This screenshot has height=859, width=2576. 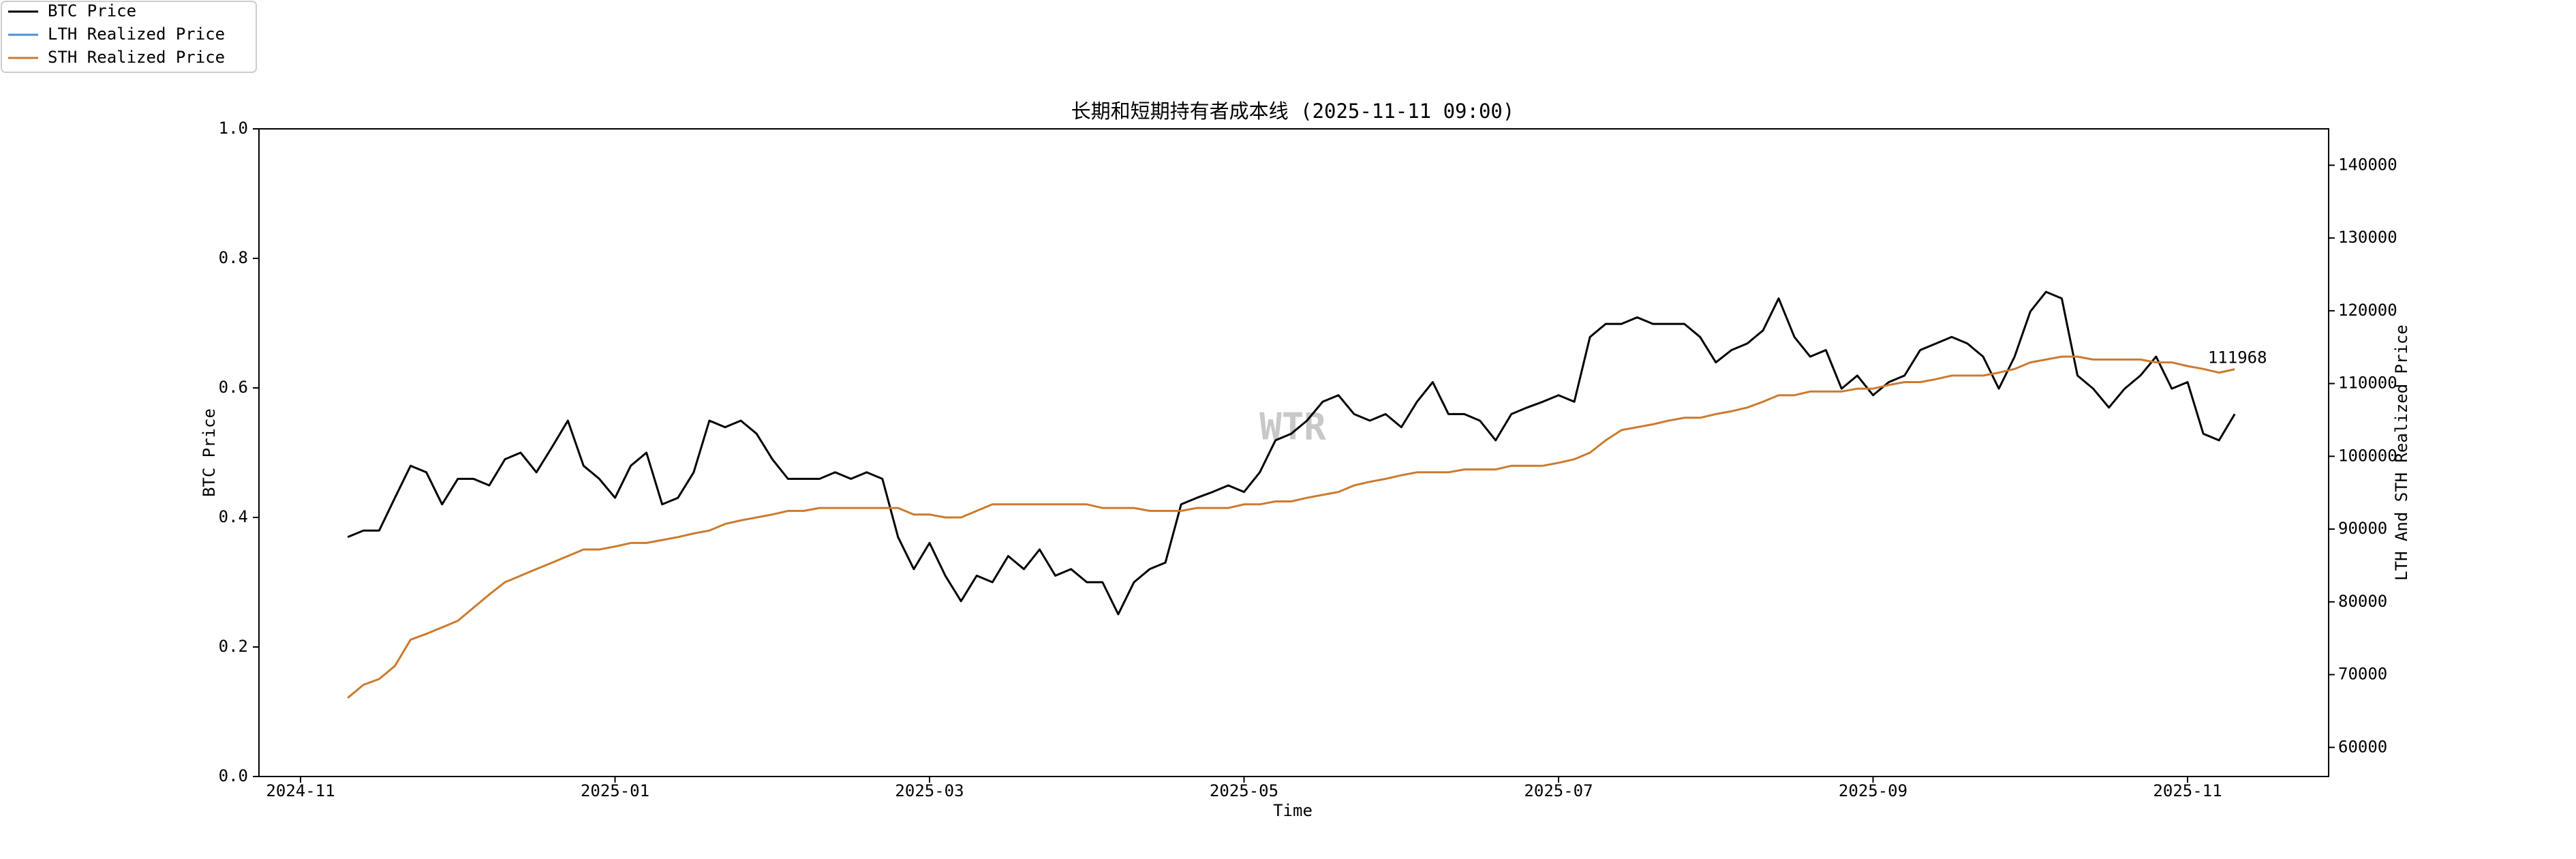 I want to click on x-tick-label: 2025-09, so click(x=1873, y=791).